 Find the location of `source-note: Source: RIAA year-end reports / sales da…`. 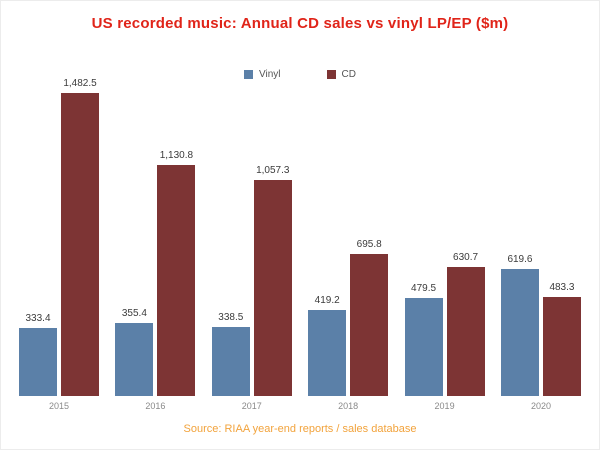

source-note: Source: RIAA year-end reports / sales da… is located at coordinates (300, 429).